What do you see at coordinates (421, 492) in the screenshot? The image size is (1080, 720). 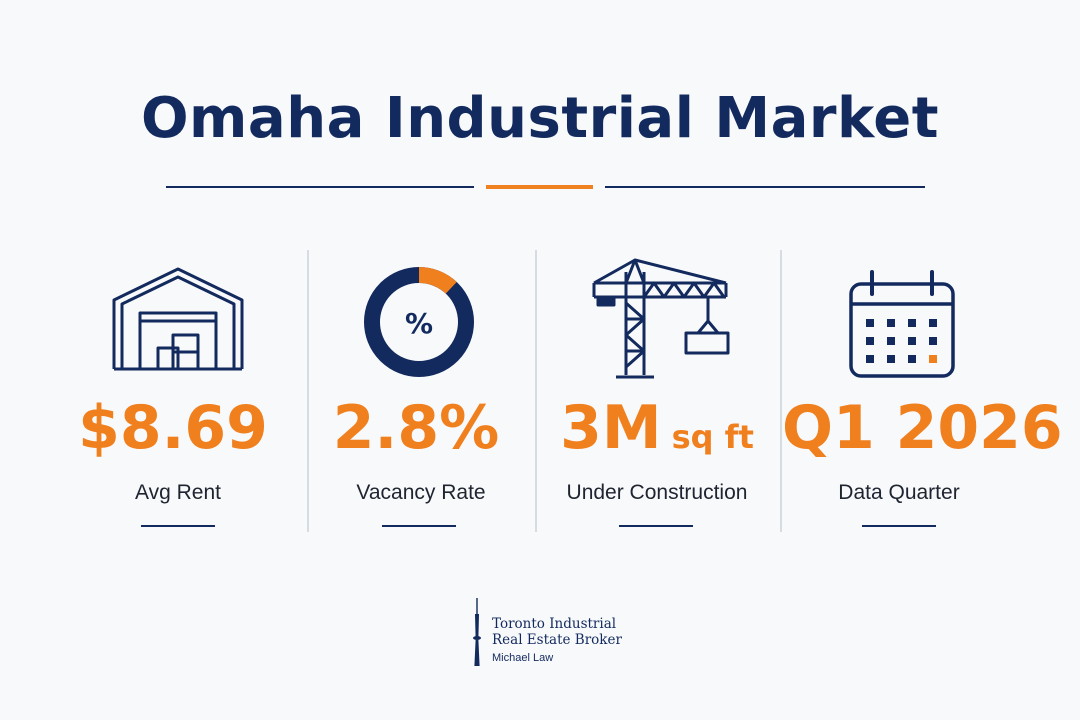 I see `stat-label: Vacancy Rate` at bounding box center [421, 492].